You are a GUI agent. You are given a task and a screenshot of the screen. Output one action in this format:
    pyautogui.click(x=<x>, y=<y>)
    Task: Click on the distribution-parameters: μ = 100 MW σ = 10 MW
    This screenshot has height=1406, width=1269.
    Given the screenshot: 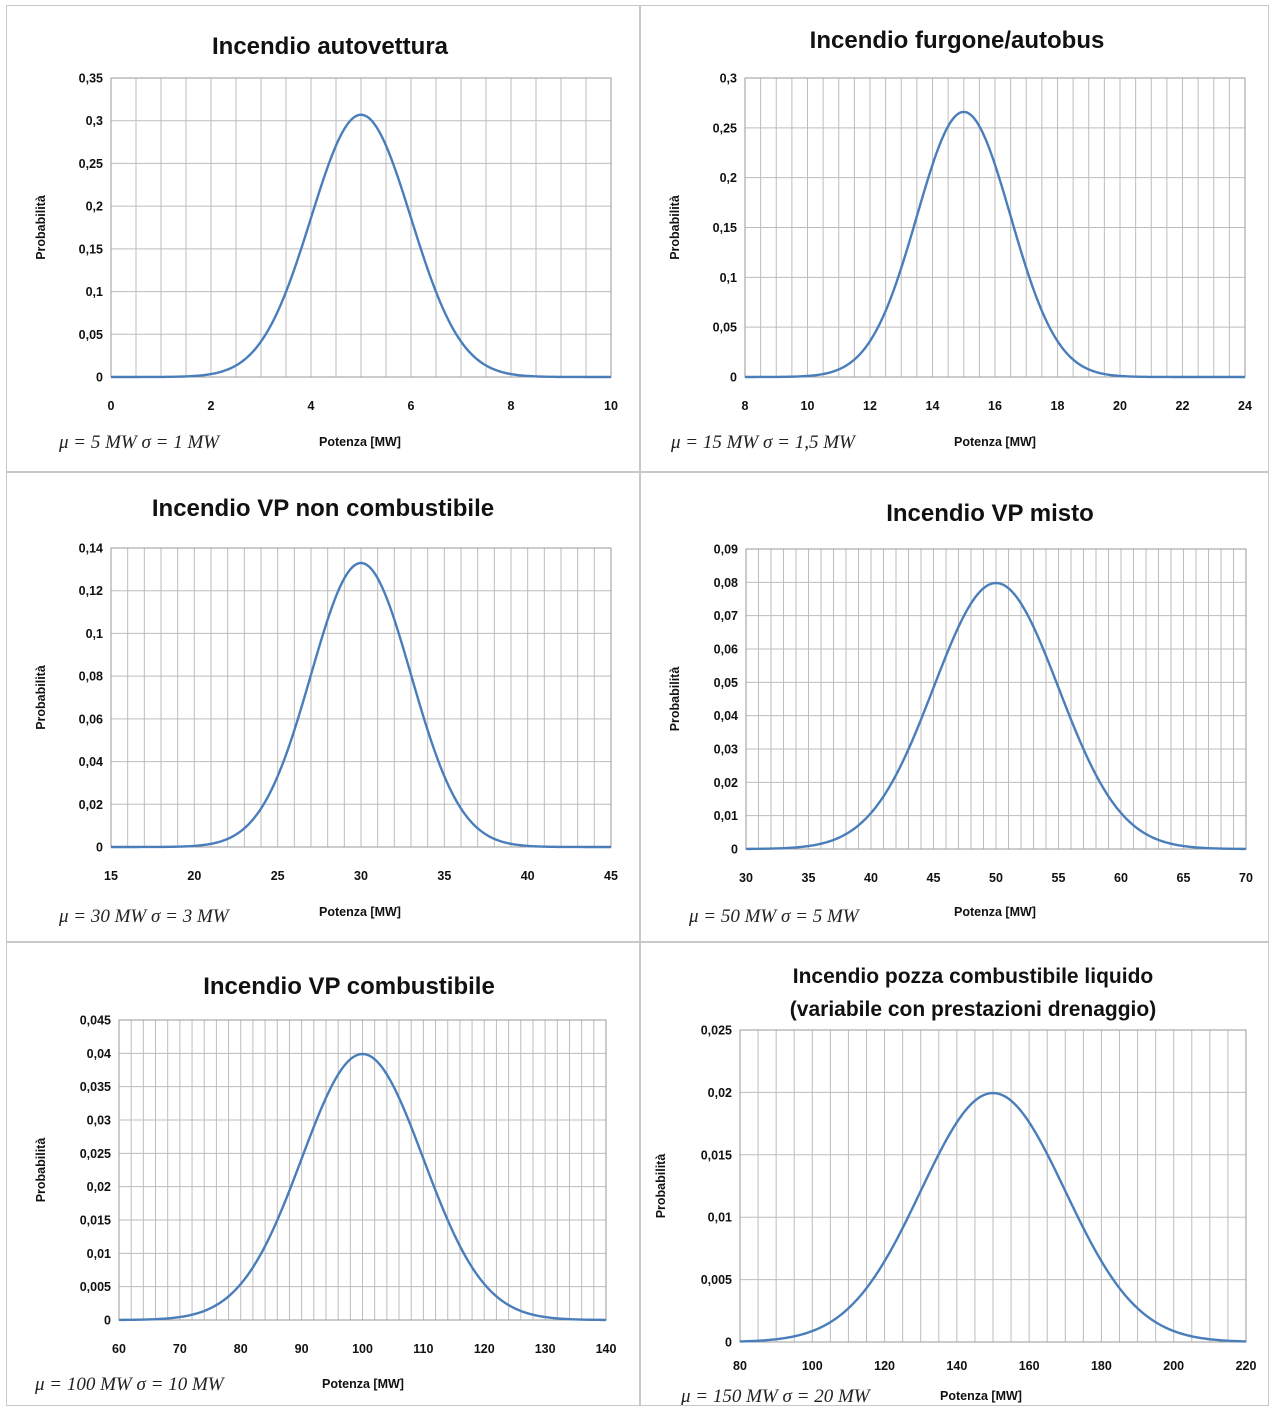 What is the action you would take?
    pyautogui.click(x=130, y=1384)
    